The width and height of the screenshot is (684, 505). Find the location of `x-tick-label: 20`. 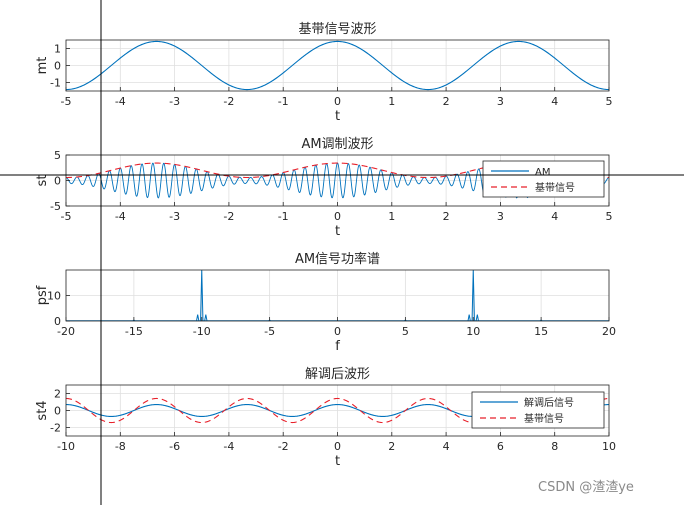

x-tick-label: 20 is located at coordinates (609, 331).